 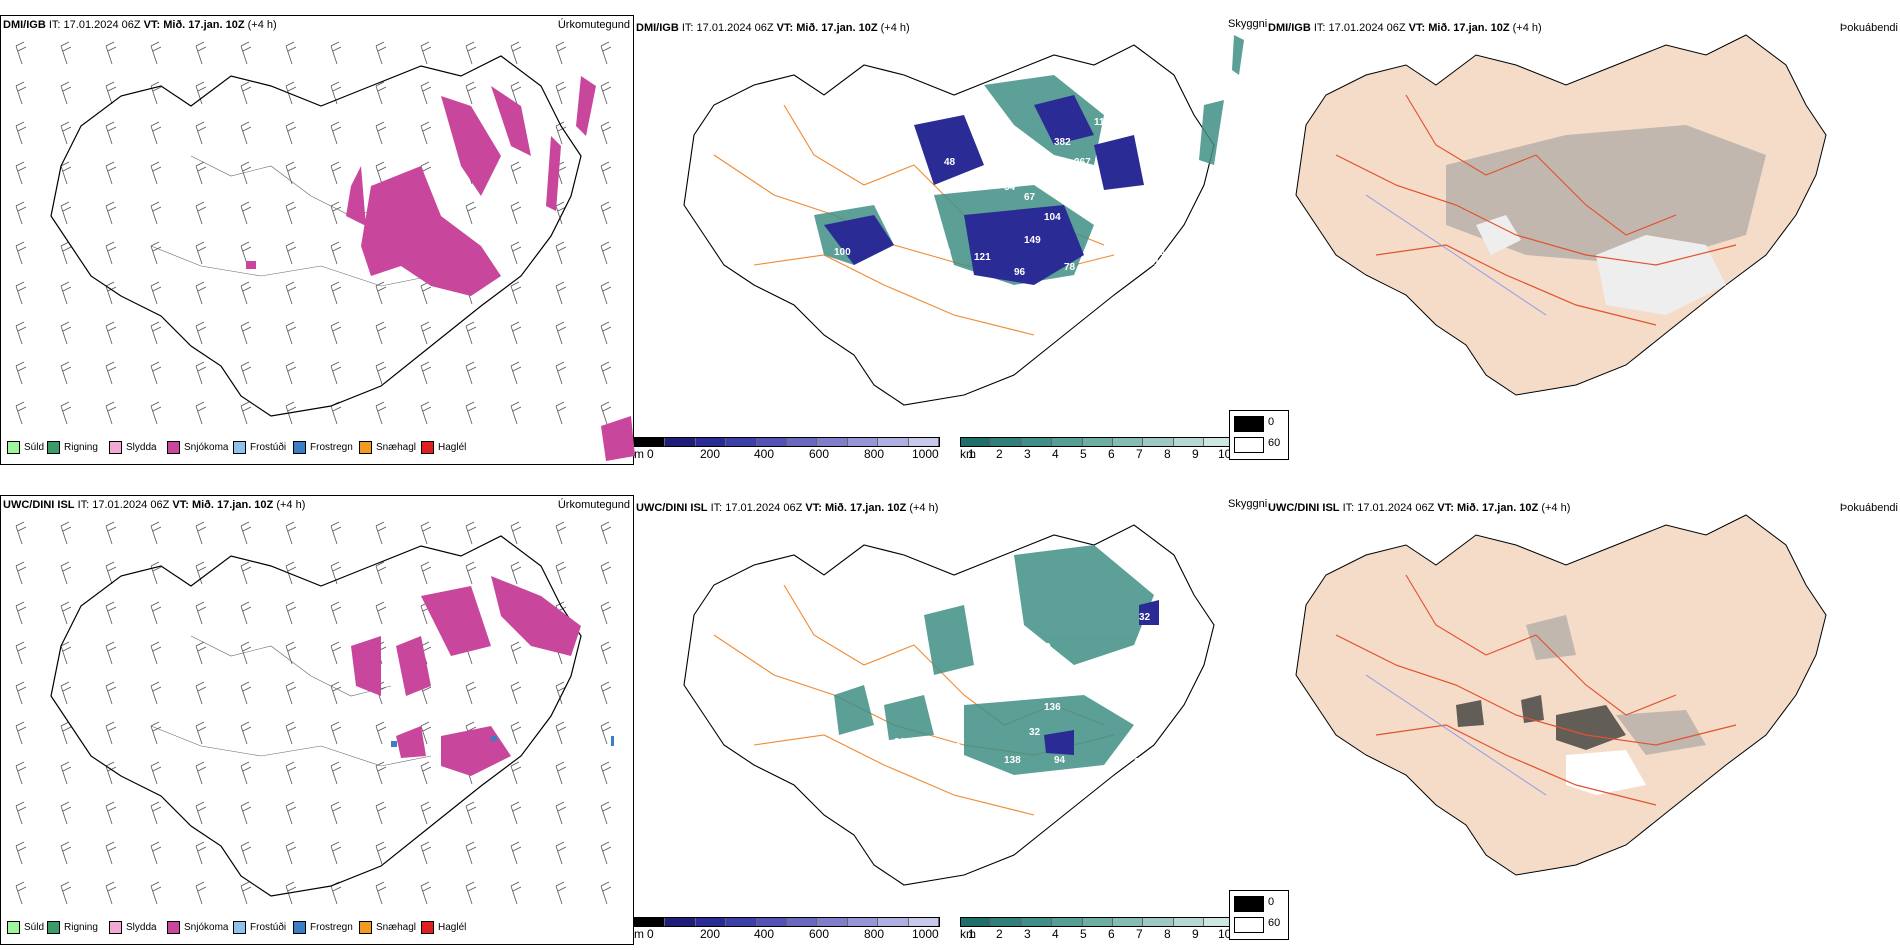 I want to click on colorbar-tick: 400, so click(x=764, y=454).